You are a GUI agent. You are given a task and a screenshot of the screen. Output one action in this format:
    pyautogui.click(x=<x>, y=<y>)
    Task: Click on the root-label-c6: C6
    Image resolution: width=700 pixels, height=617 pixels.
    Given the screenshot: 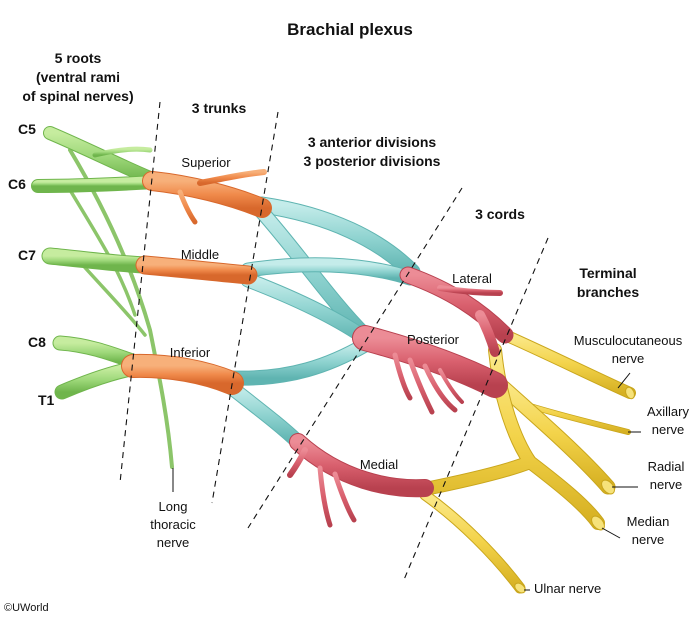 What is the action you would take?
    pyautogui.click(x=17, y=184)
    